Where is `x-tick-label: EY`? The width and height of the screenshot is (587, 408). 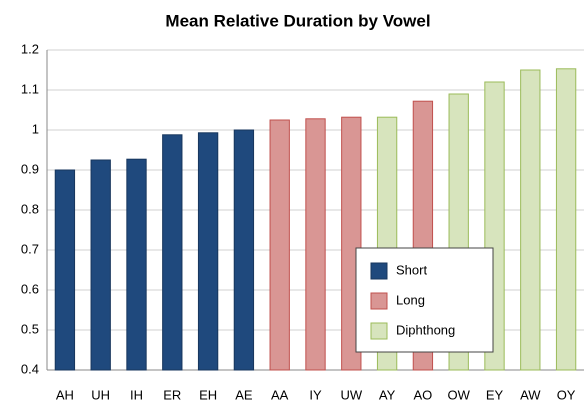 x-tick-label: EY is located at coordinates (495, 394).